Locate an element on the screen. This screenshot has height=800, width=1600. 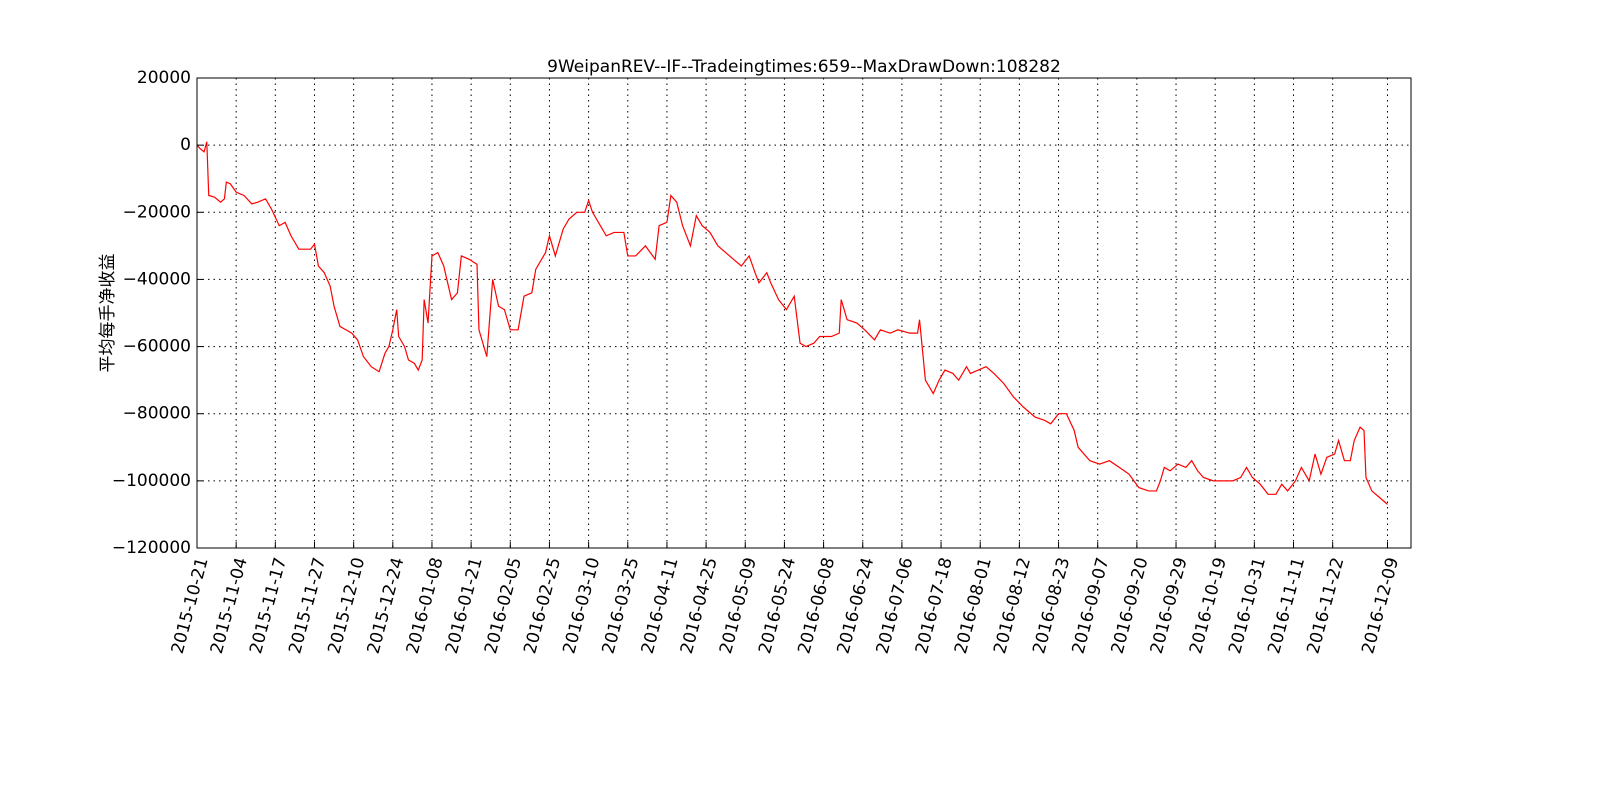
y-tick-label: 20000 is located at coordinates (164, 78).